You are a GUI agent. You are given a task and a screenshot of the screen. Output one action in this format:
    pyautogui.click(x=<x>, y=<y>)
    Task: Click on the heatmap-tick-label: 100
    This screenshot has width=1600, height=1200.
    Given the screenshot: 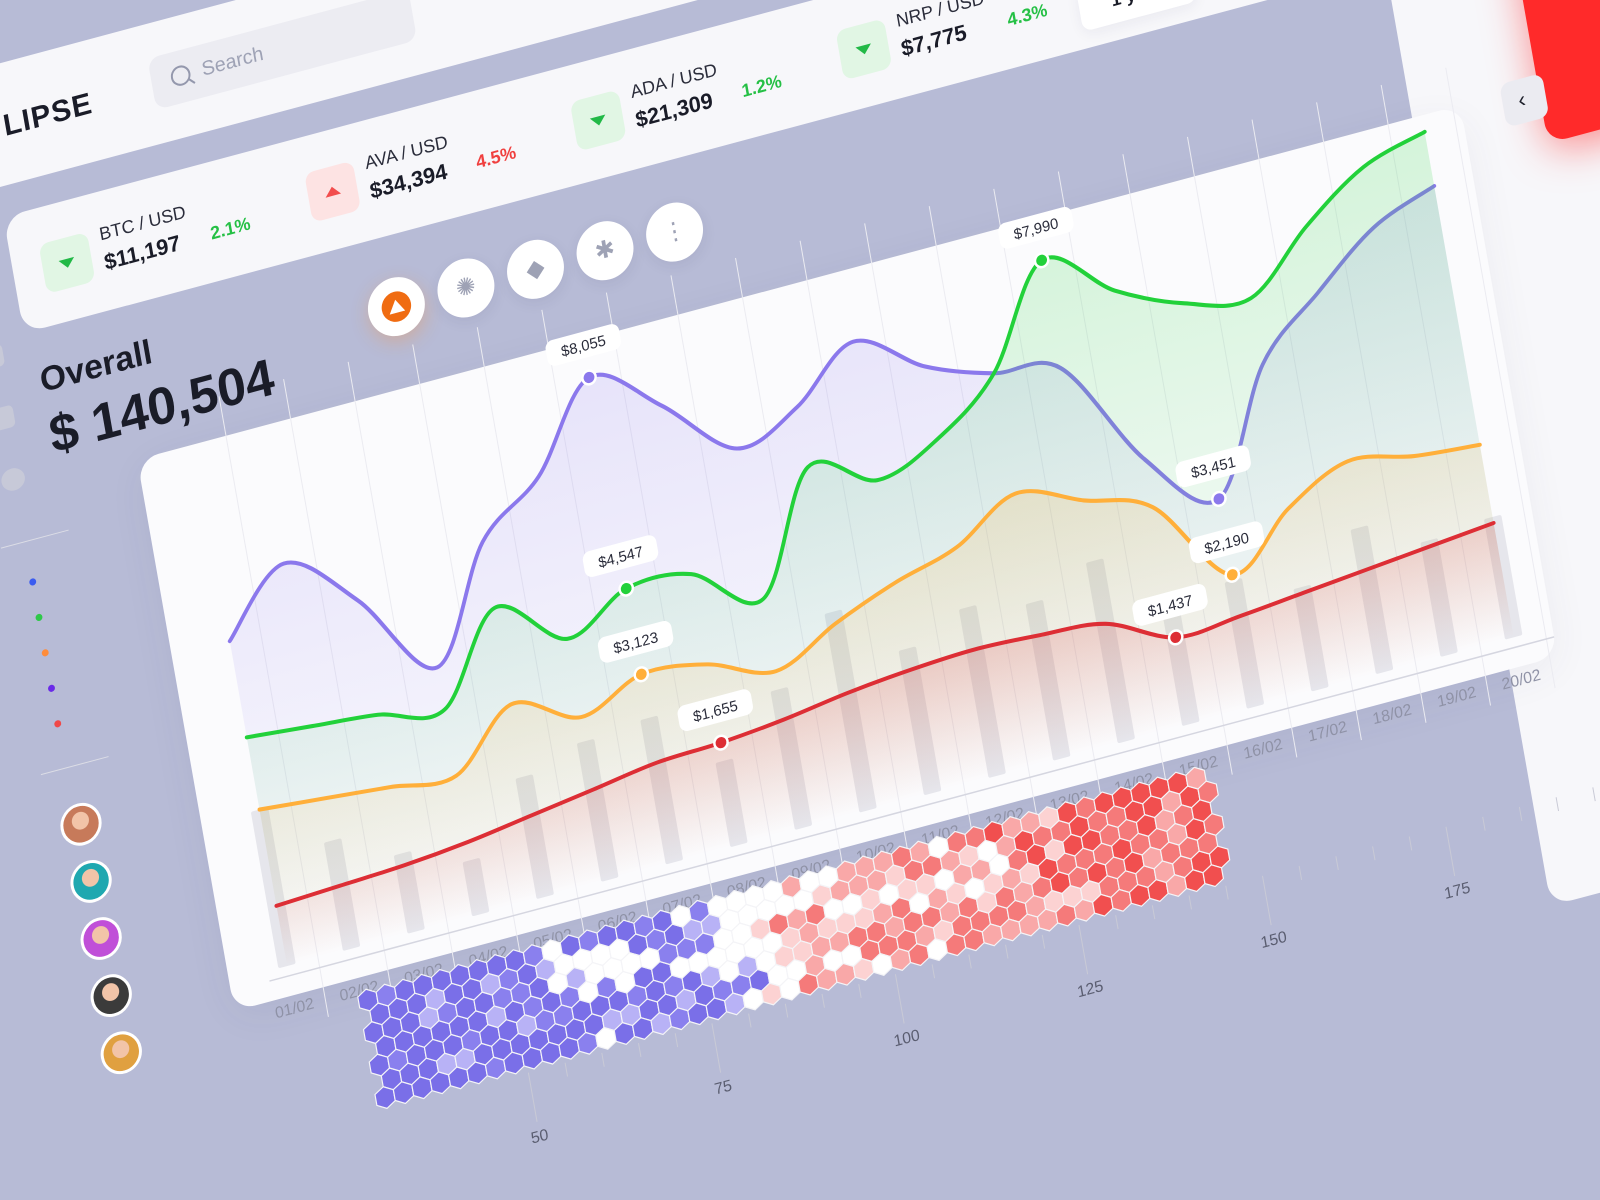 What is the action you would take?
    pyautogui.click(x=906, y=1039)
    